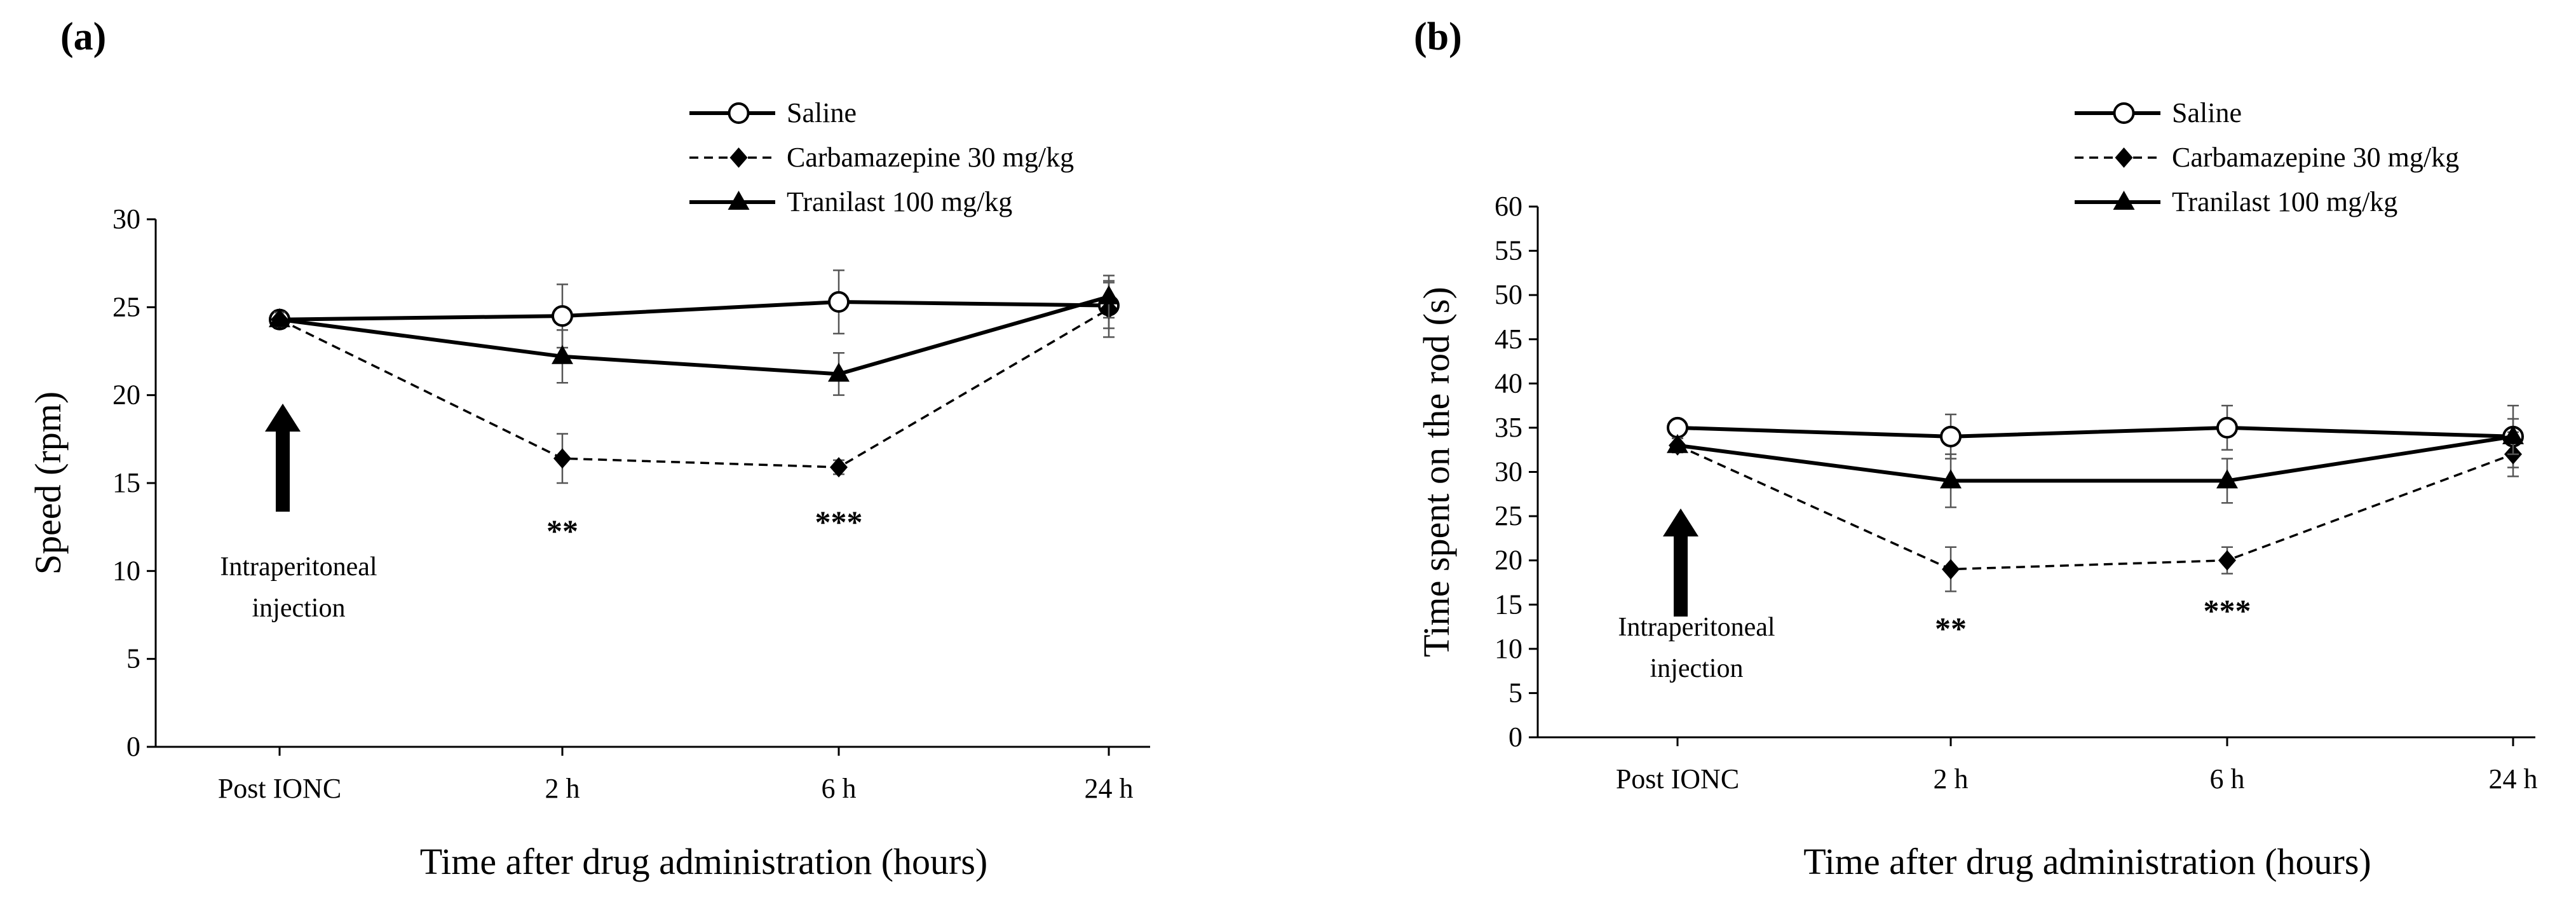  What do you see at coordinates (1508, 427) in the screenshot?
I see `y-tick-label: 35` at bounding box center [1508, 427].